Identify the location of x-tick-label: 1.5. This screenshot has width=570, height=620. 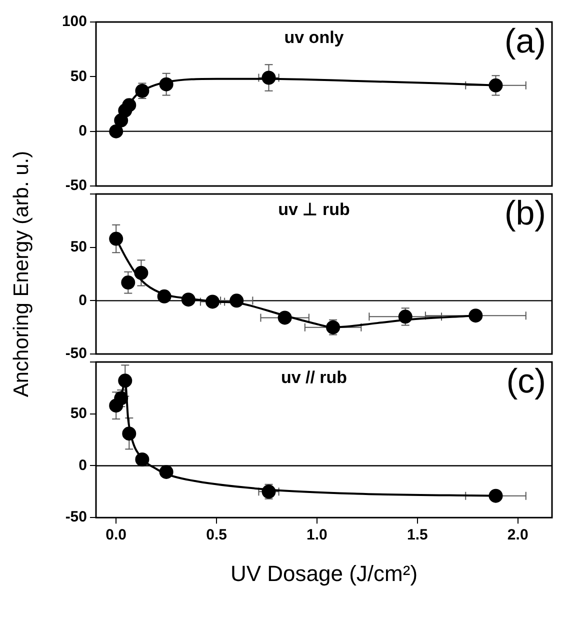
(417, 535).